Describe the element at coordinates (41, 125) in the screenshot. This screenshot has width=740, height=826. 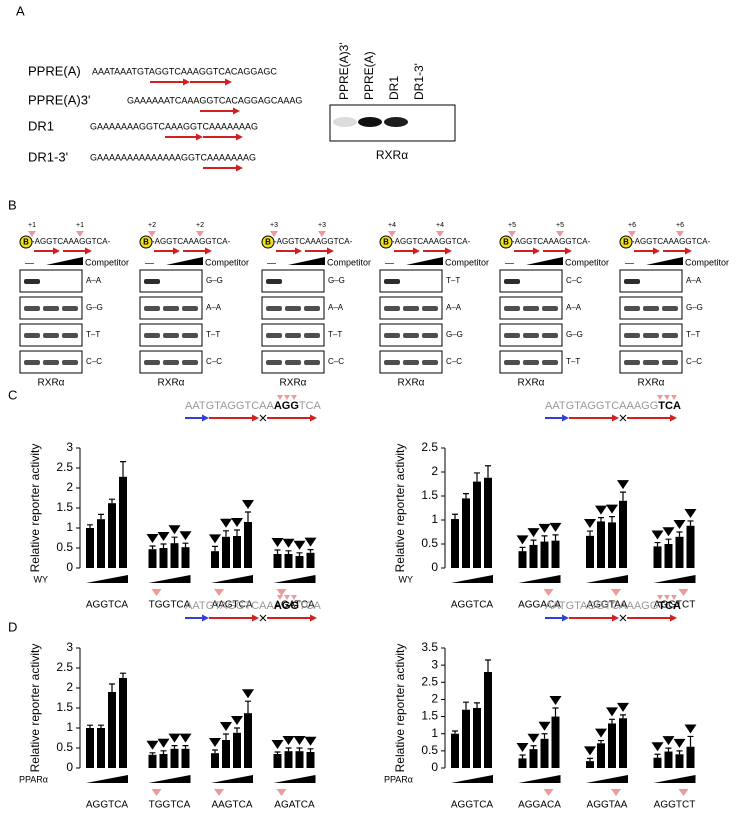
I see `sequence-name: DR1` at that location.